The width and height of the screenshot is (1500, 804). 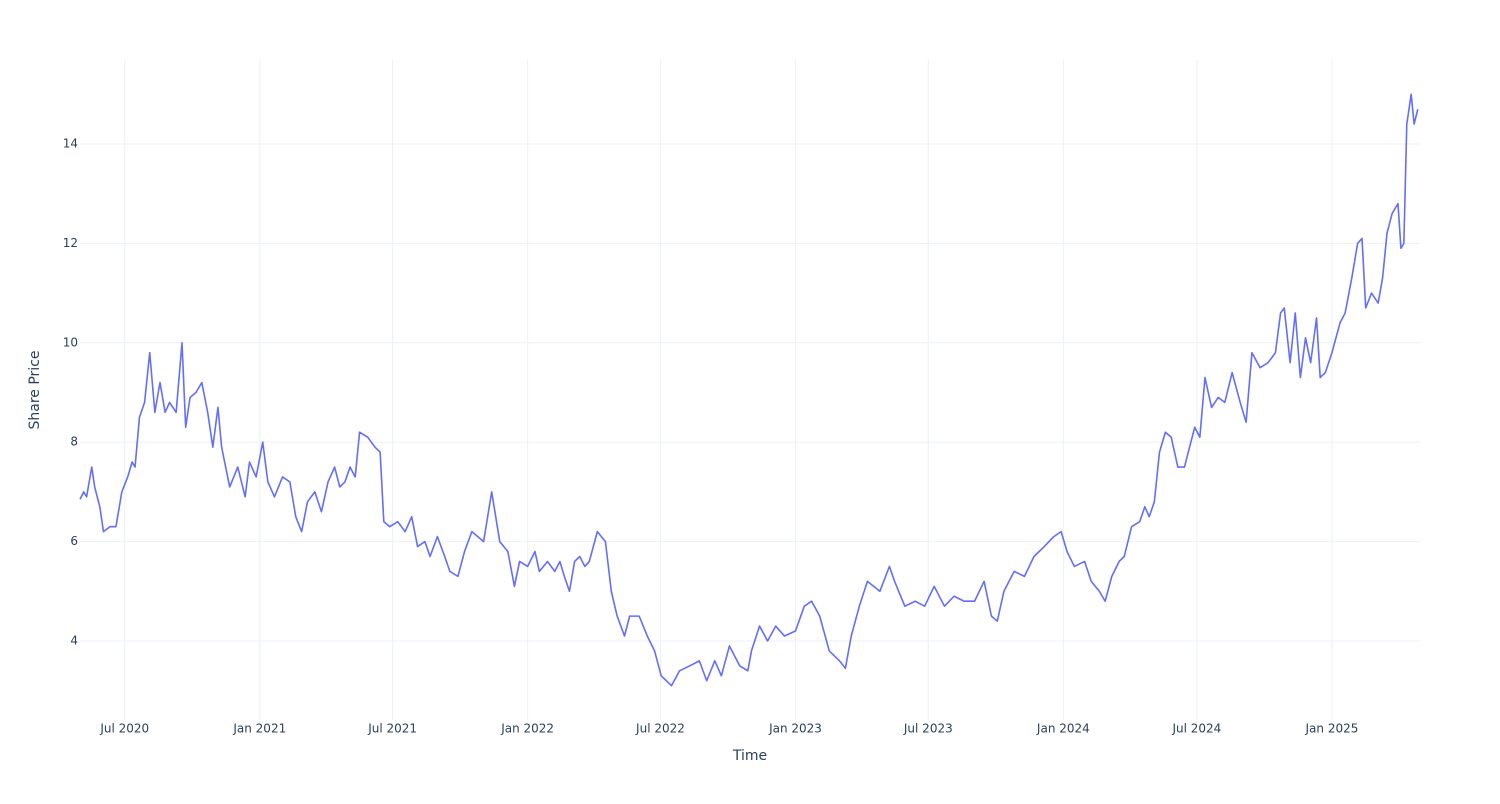 What do you see at coordinates (70, 143) in the screenshot?
I see `y-tick-label: 14` at bounding box center [70, 143].